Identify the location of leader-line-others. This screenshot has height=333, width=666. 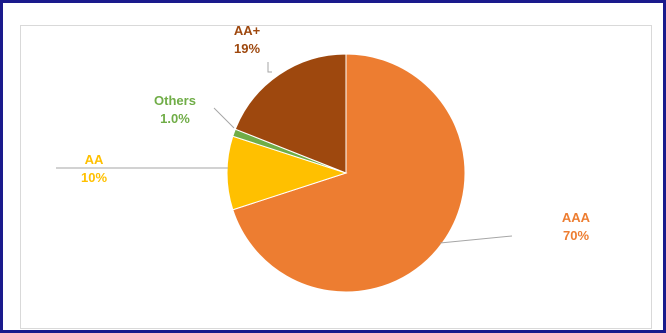
(224, 118).